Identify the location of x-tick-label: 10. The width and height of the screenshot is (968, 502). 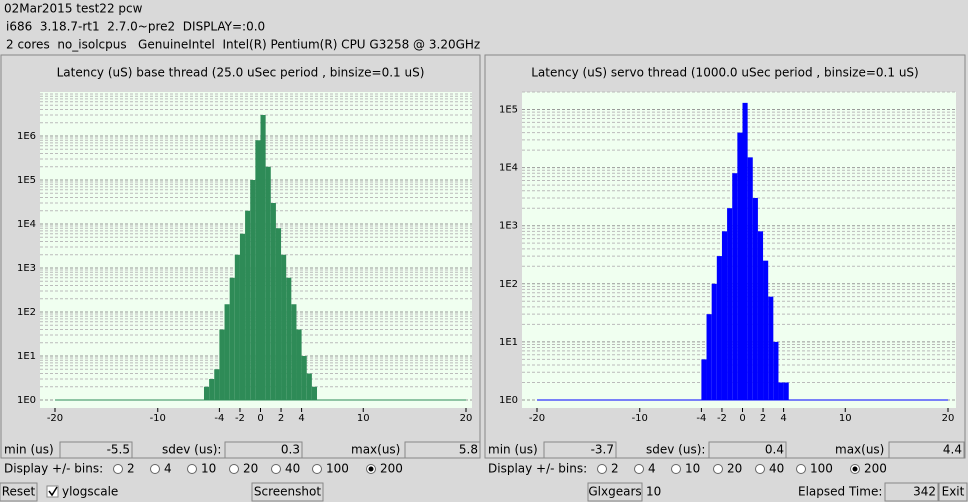
(363, 418).